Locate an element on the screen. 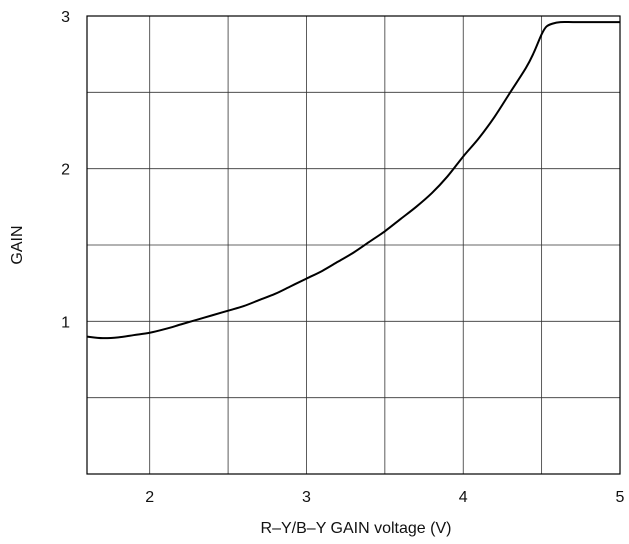 This screenshot has height=544, width=629. y-tick-label: 3 is located at coordinates (65, 17).